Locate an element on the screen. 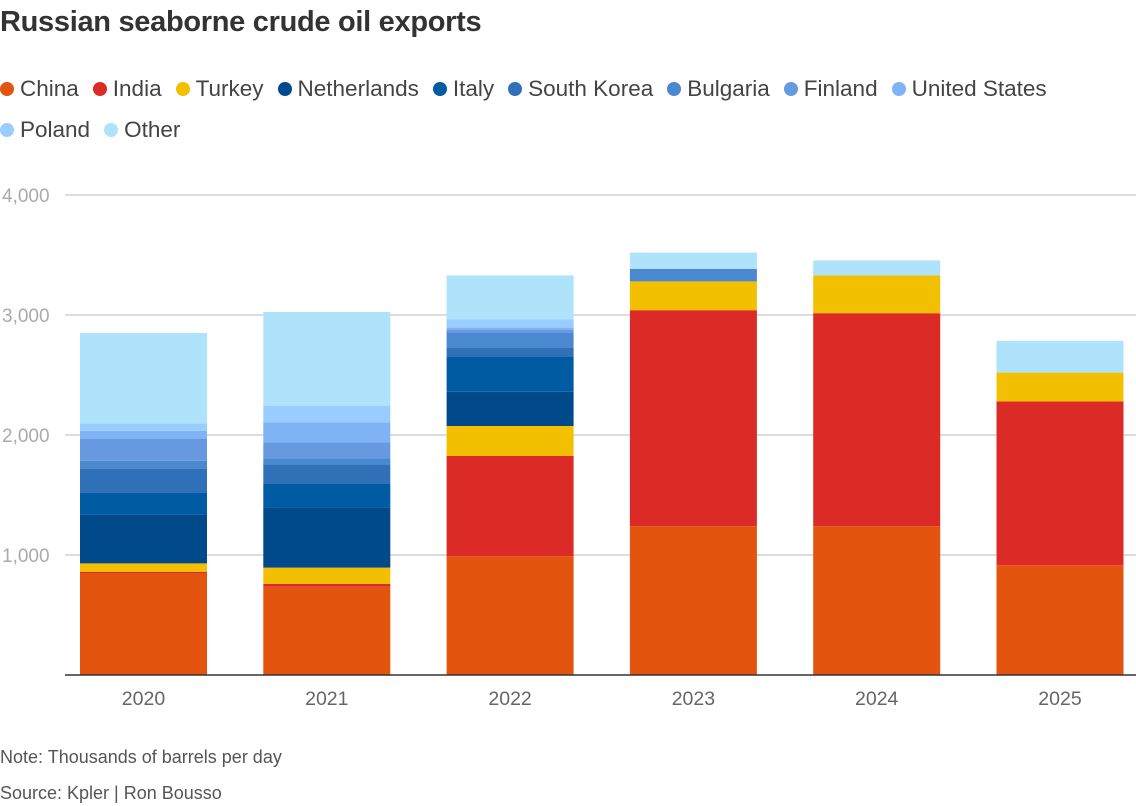 Image resolution: width=1136 pixels, height=806 pixels. legend-item: Turkey is located at coordinates (219, 88).